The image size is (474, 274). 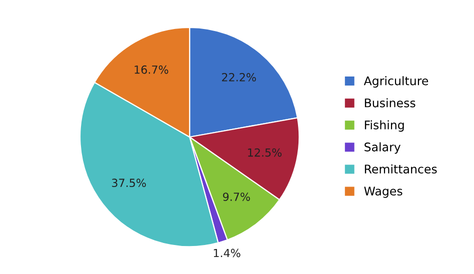 I want to click on data-label: 22.2%, so click(x=239, y=77).